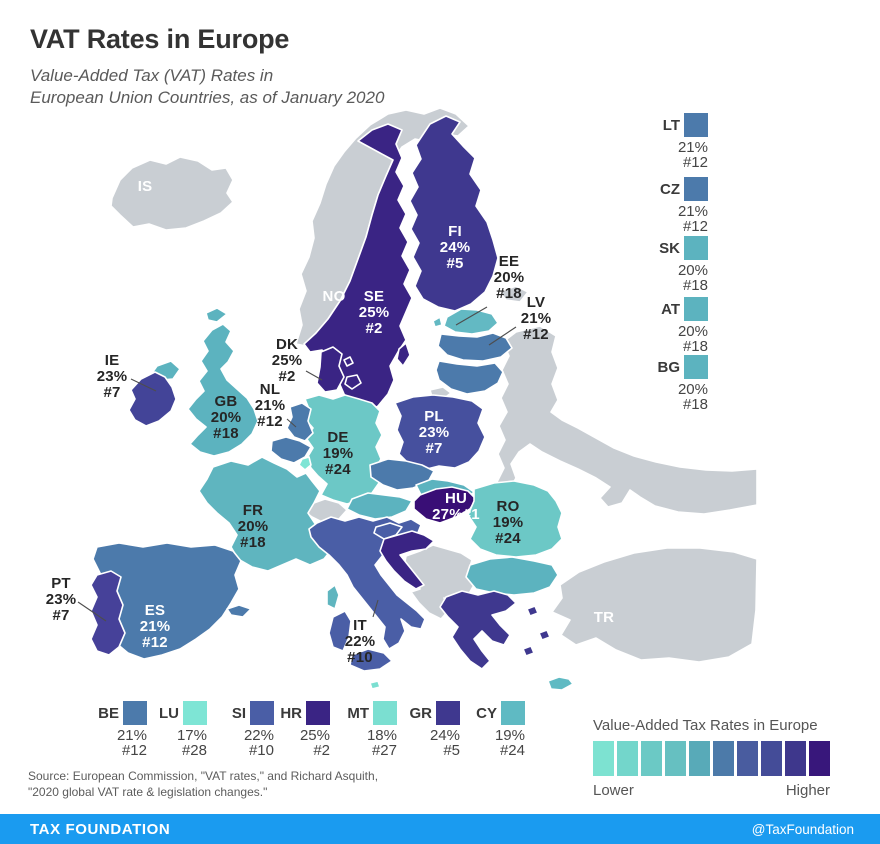 Image resolution: width=880 pixels, height=844 pixels. Describe the element at coordinates (802, 829) in the screenshot. I see `footer-handle: @TaxFoundation` at that location.